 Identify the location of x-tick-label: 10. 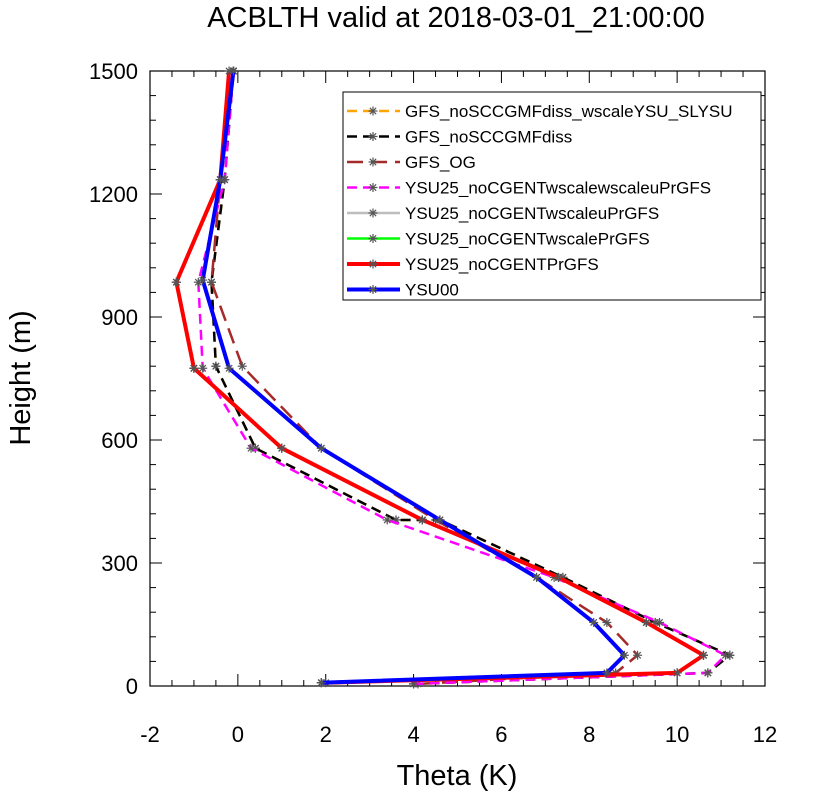
(677, 734).